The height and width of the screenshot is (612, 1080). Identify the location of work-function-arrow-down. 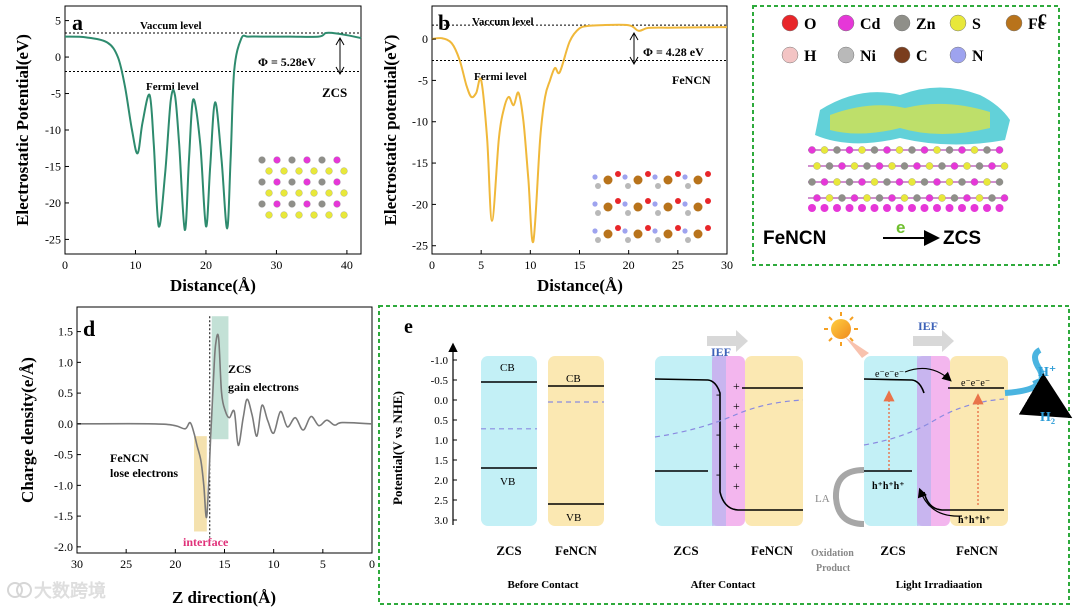
(634, 61).